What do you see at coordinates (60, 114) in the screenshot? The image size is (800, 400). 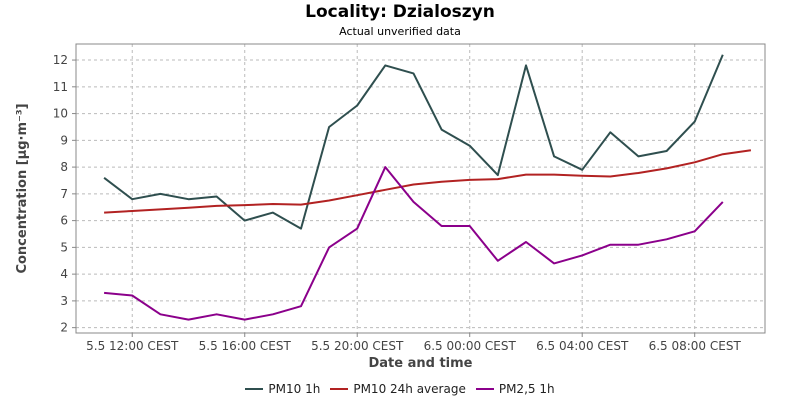 I see `y-tick-label: 10` at bounding box center [60, 114].